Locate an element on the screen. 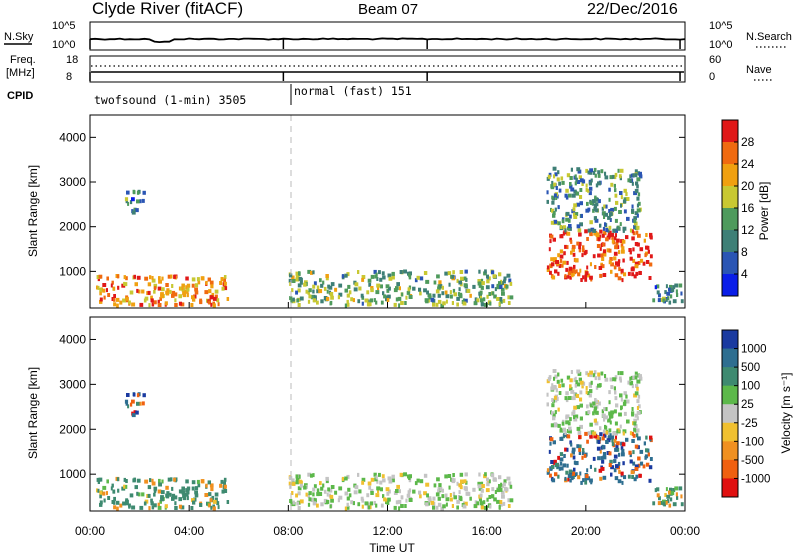 This screenshot has width=800, height=554. range-tick-label: 3000 is located at coordinates (72, 182).